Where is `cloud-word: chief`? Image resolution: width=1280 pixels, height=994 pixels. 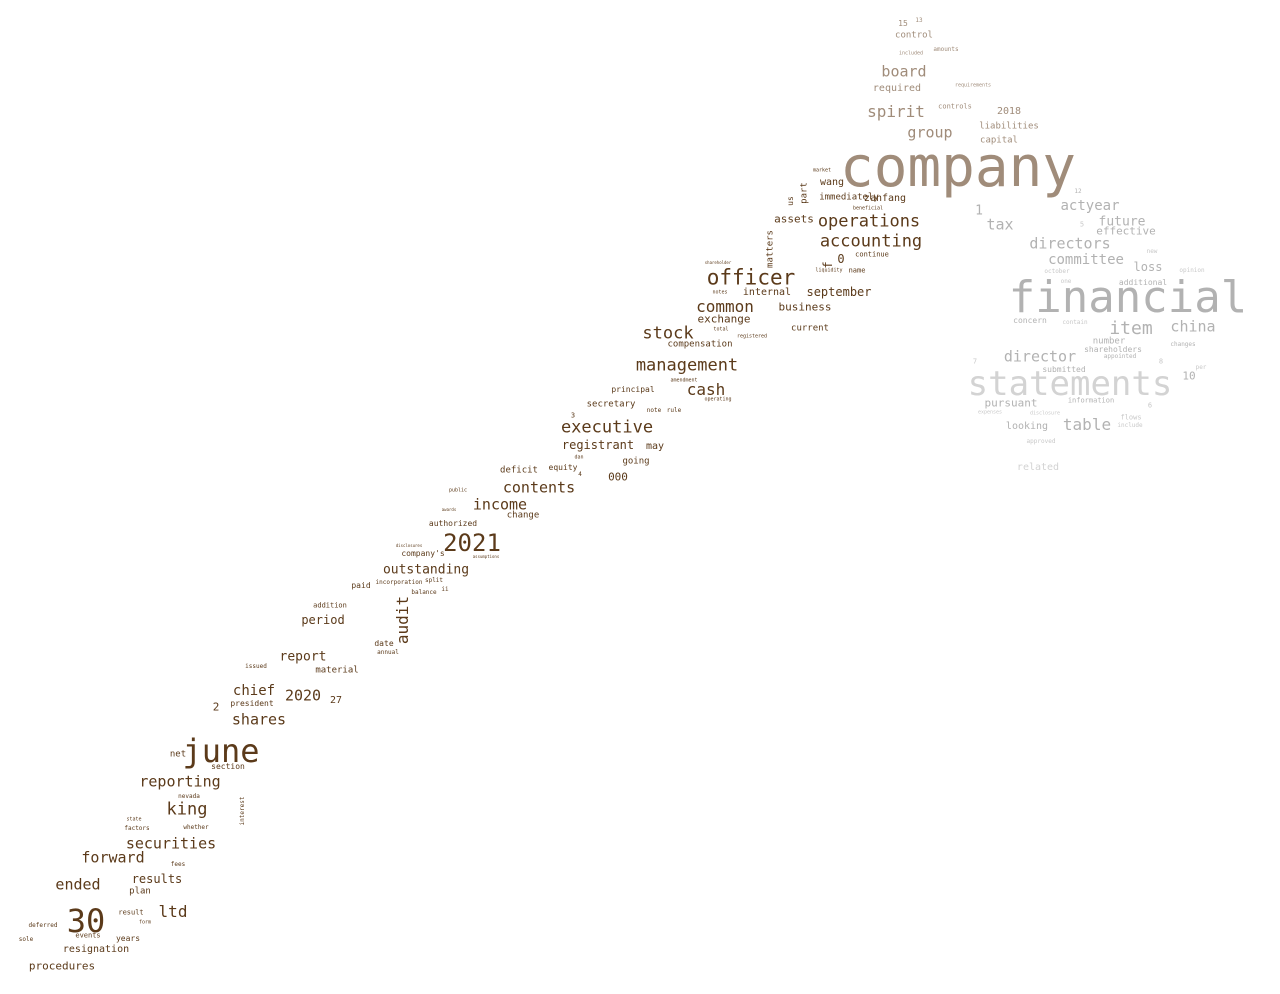 cloud-word: chief is located at coordinates (254, 691).